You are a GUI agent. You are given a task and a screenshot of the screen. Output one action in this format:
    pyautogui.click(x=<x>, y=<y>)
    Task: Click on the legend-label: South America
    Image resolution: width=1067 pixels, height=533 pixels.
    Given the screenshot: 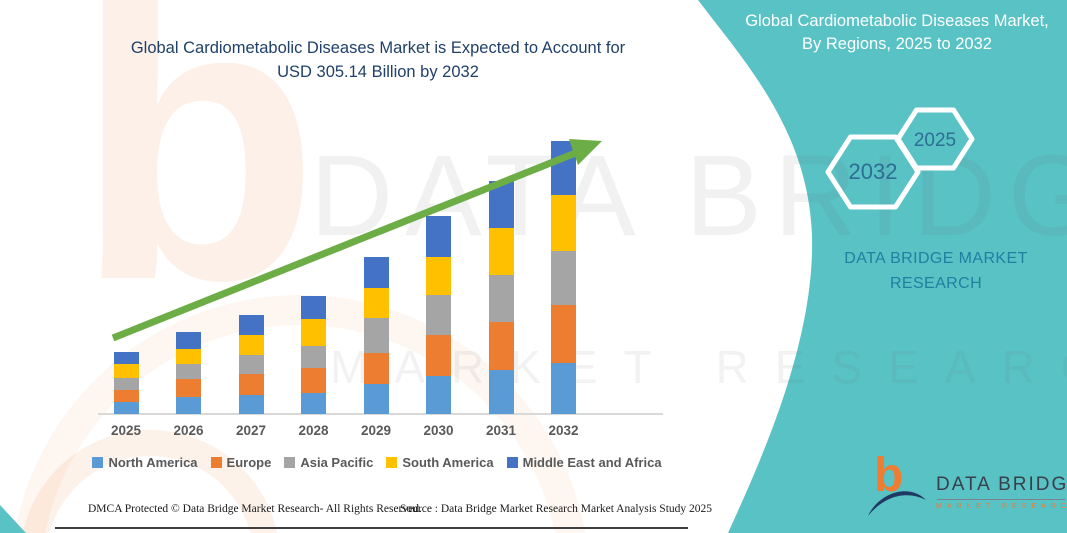 What is the action you would take?
    pyautogui.click(x=448, y=462)
    